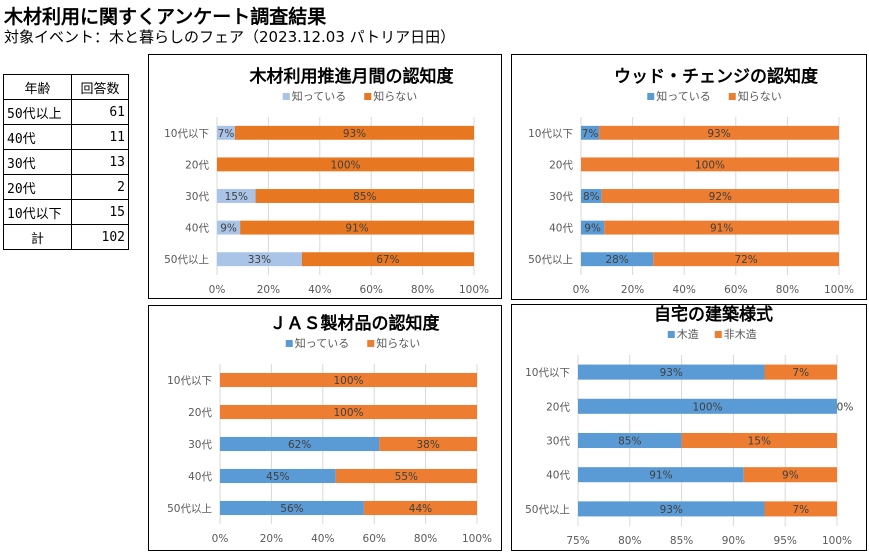  Describe the element at coordinates (681, 541) in the screenshot. I see `x-tick-label: 85%` at that location.